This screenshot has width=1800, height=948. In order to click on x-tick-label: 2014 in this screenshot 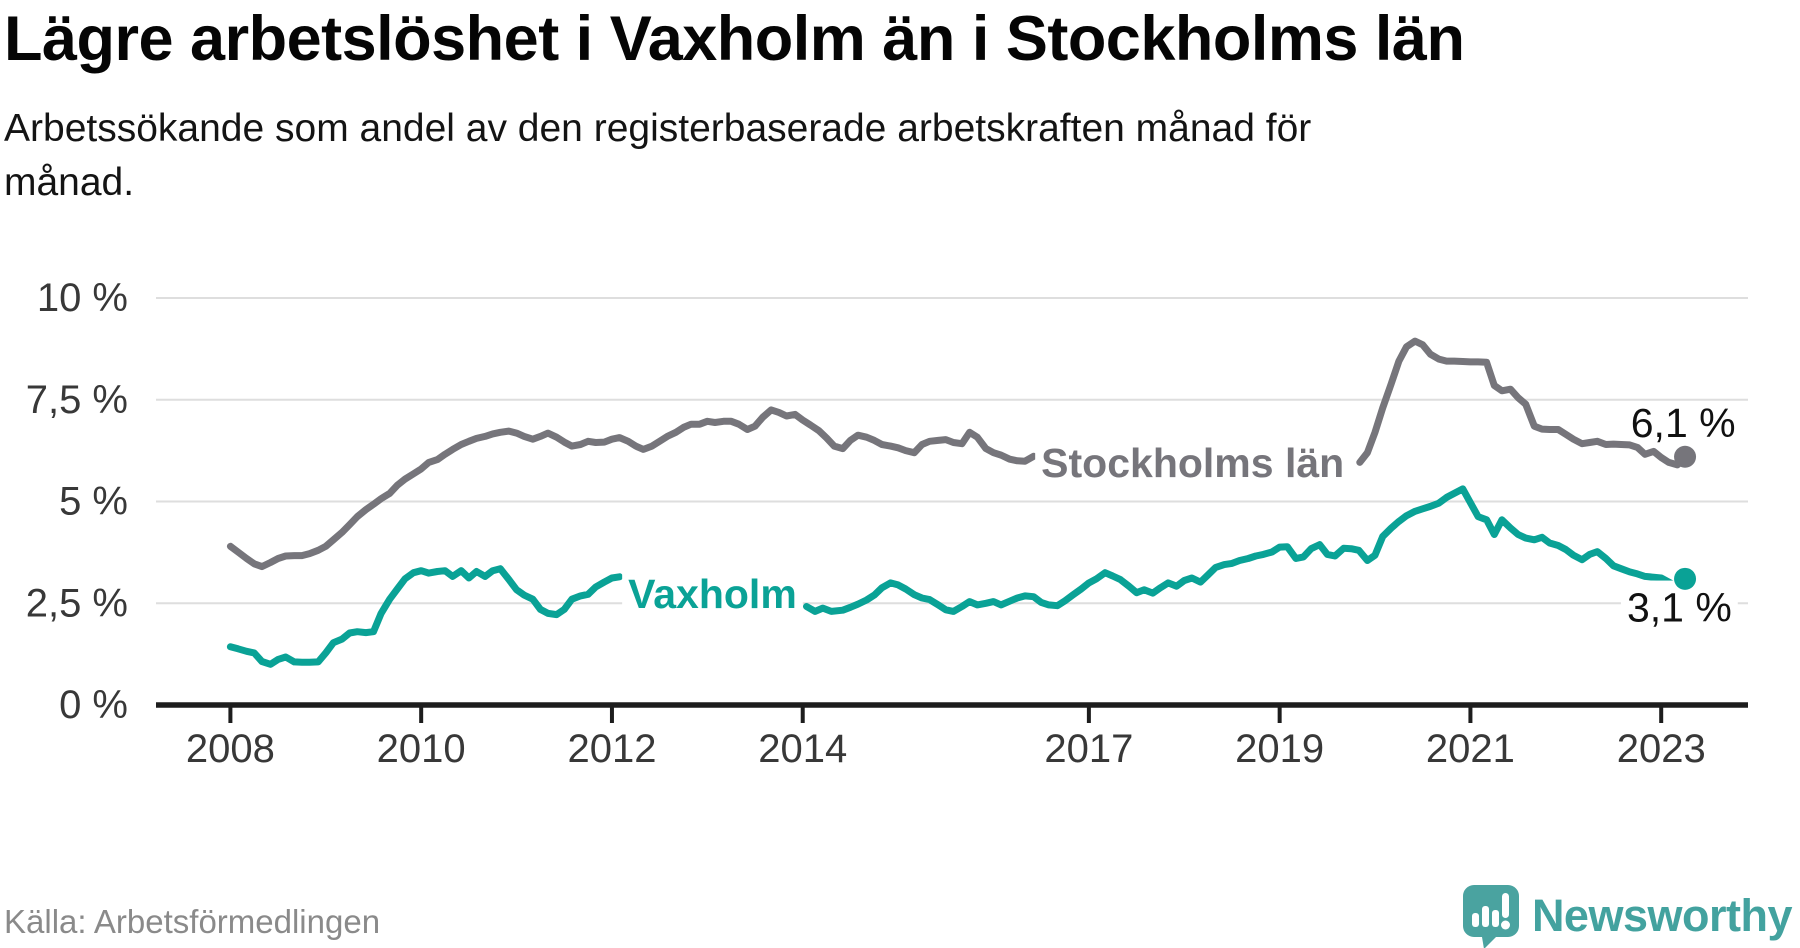, I will do `click(802, 749)`.